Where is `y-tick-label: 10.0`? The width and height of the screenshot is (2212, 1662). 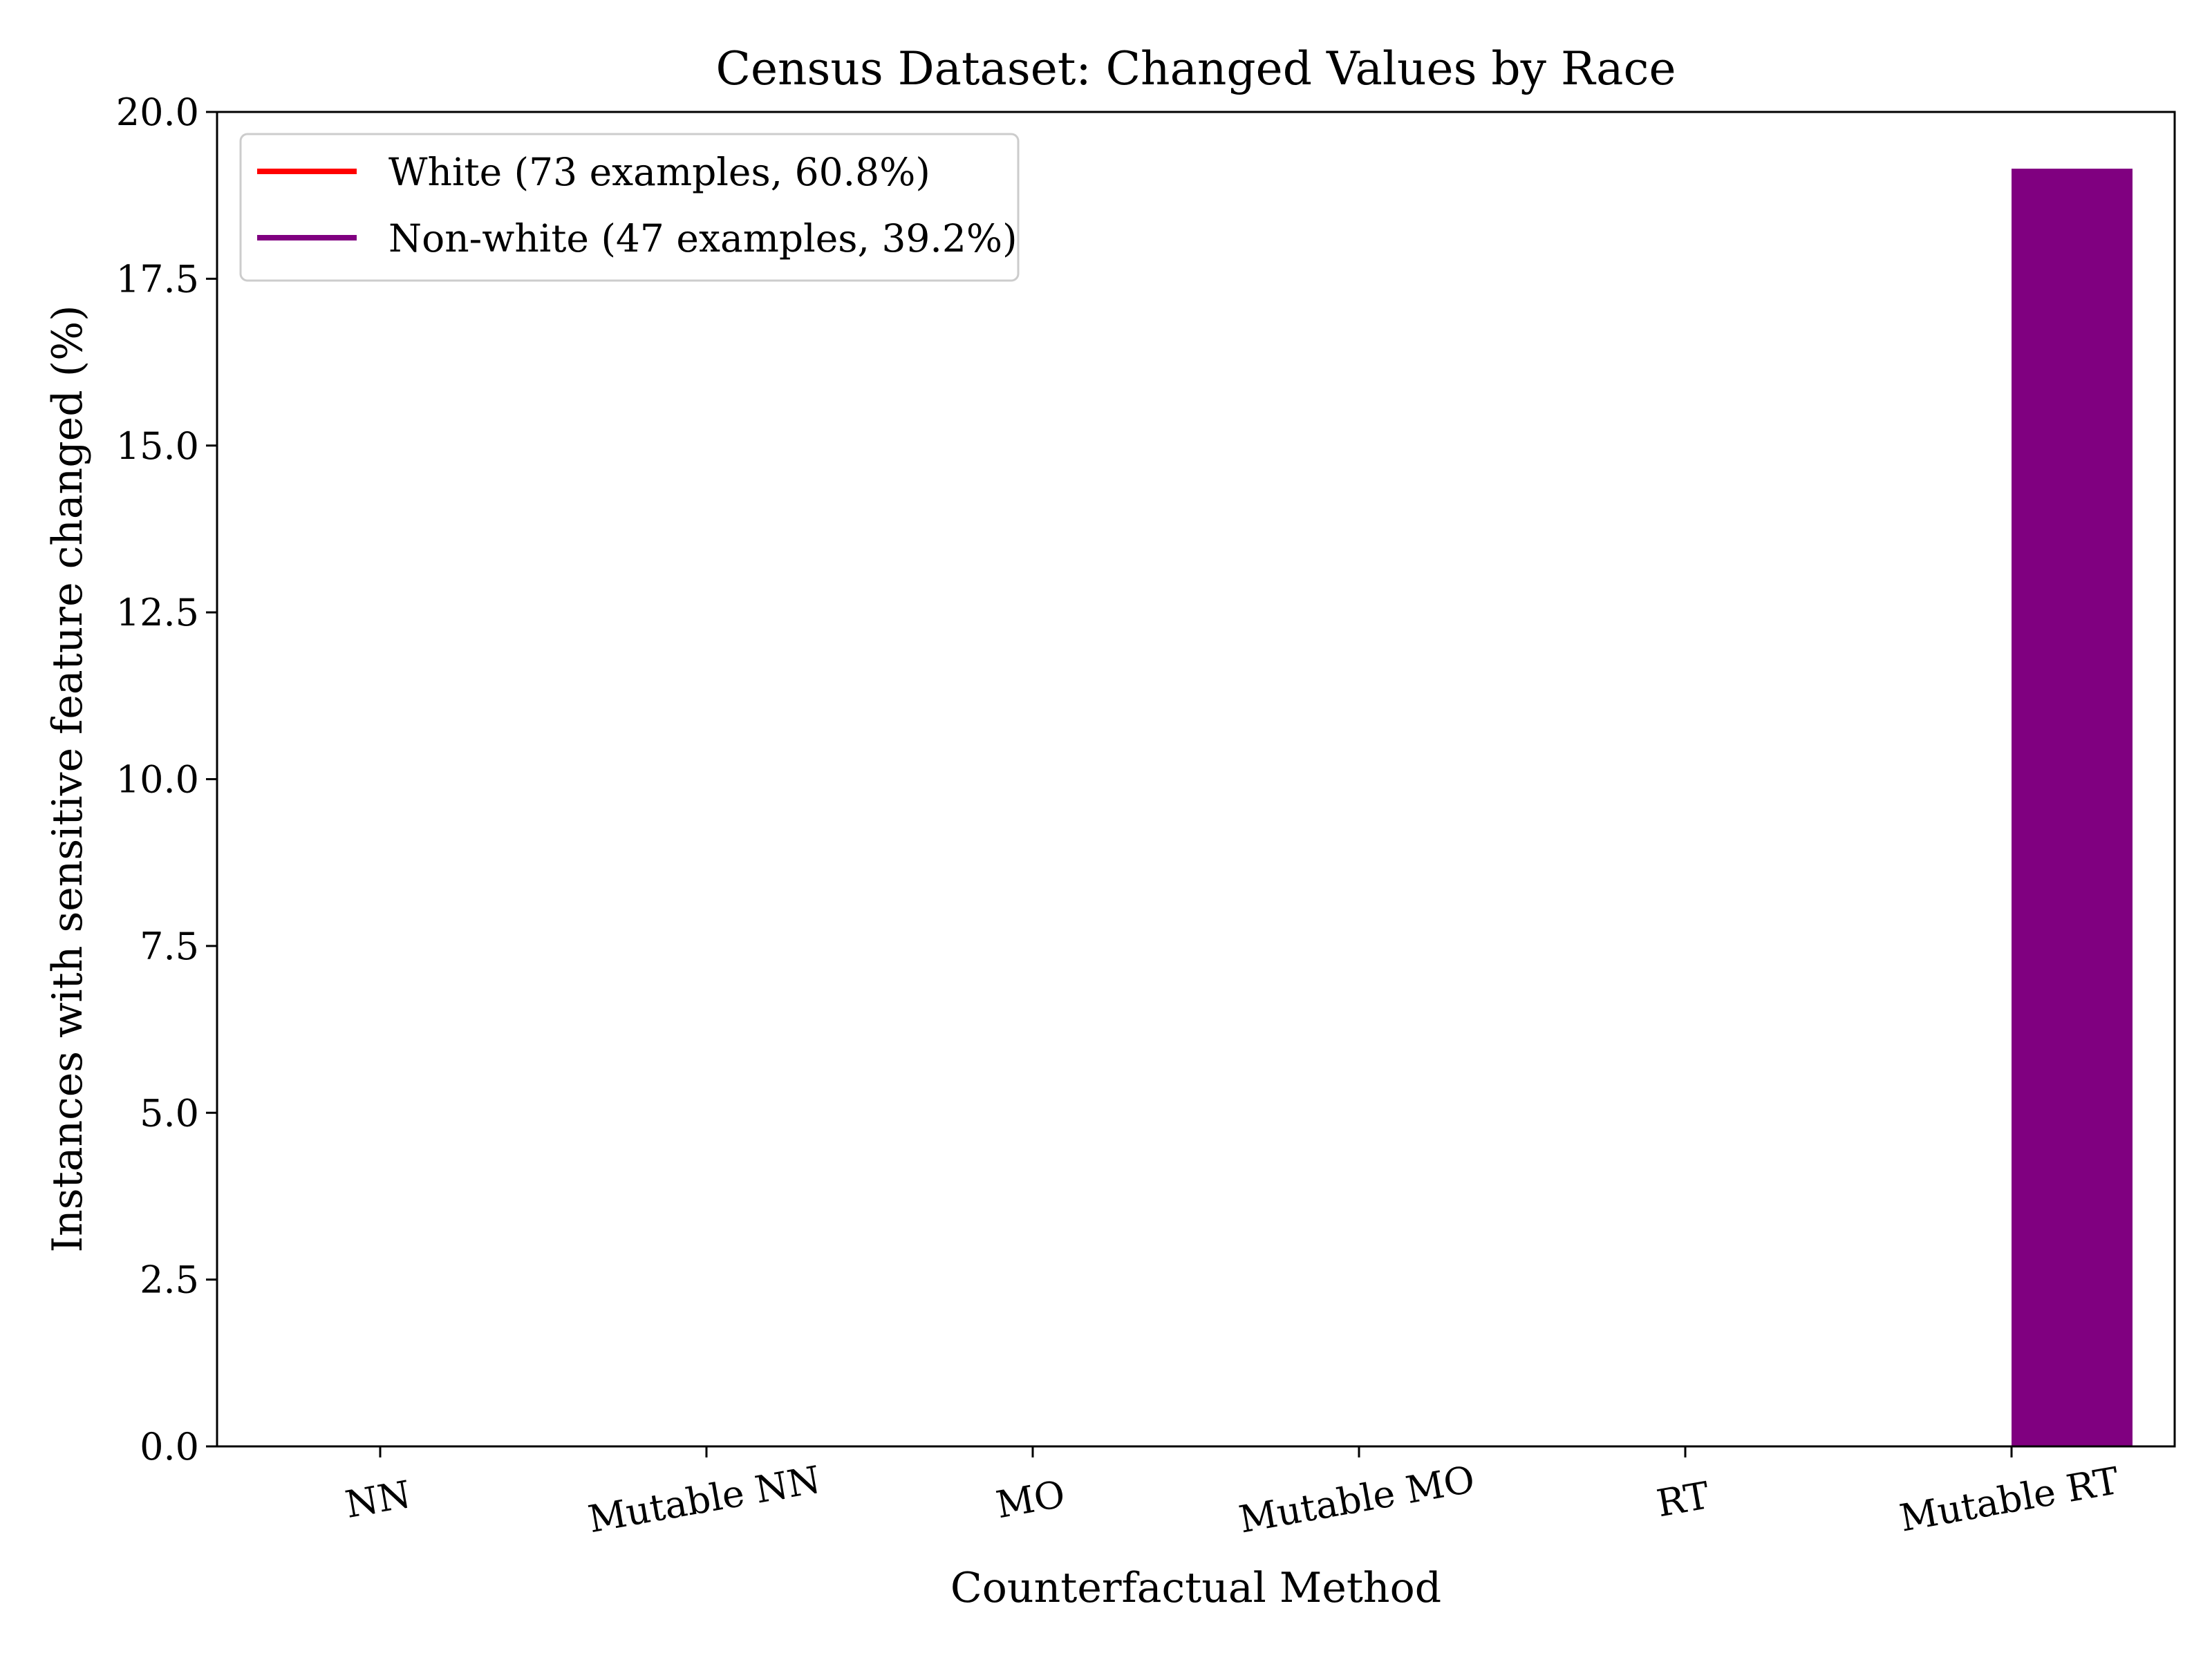
y-tick-label: 10.0 is located at coordinates (157, 780).